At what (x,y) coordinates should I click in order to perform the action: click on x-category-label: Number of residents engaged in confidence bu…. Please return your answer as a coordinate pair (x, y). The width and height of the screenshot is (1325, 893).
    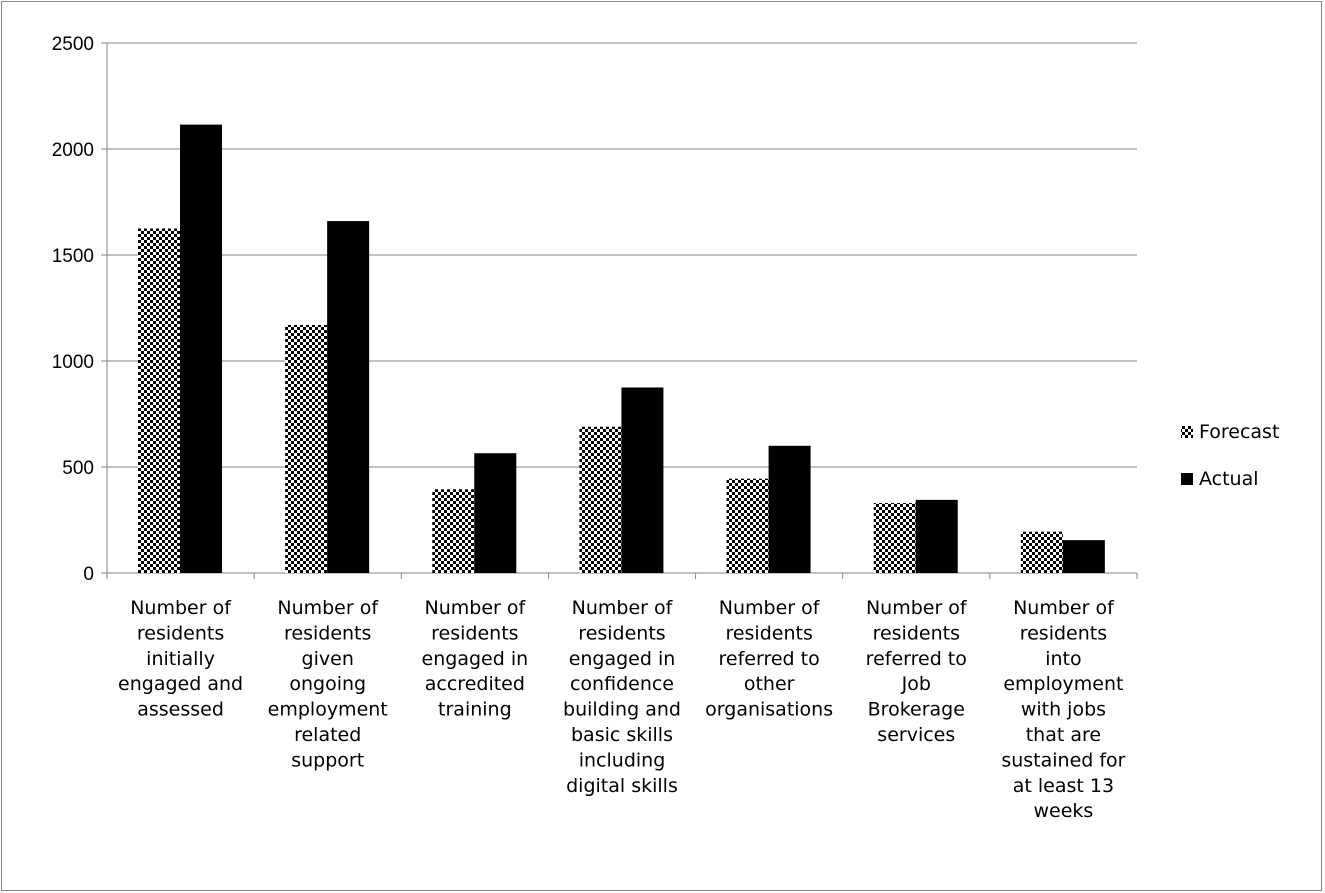
    Looking at the image, I should click on (622, 697).